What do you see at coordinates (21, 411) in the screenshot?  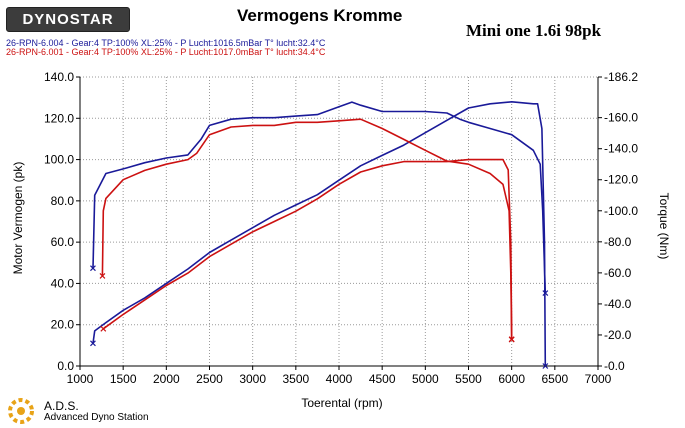 I see `ads-logo-icon` at bounding box center [21, 411].